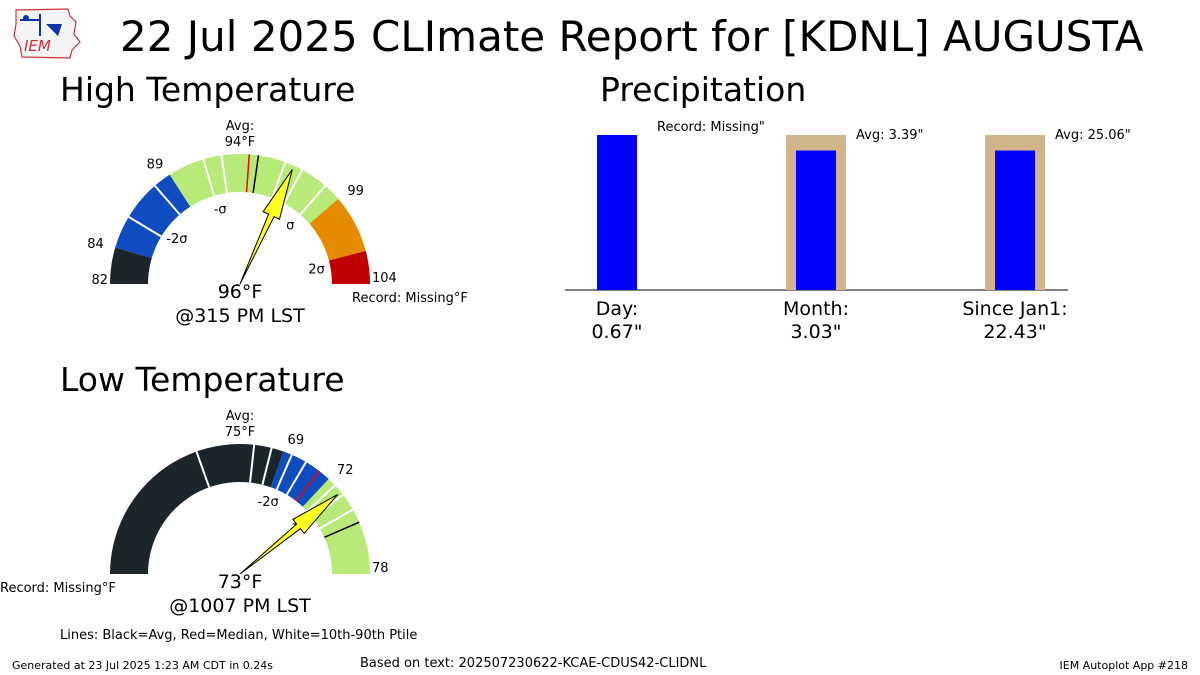  Describe the element at coordinates (890, 135) in the screenshot. I see `precip-annotation: Avg: 3.39"` at that location.